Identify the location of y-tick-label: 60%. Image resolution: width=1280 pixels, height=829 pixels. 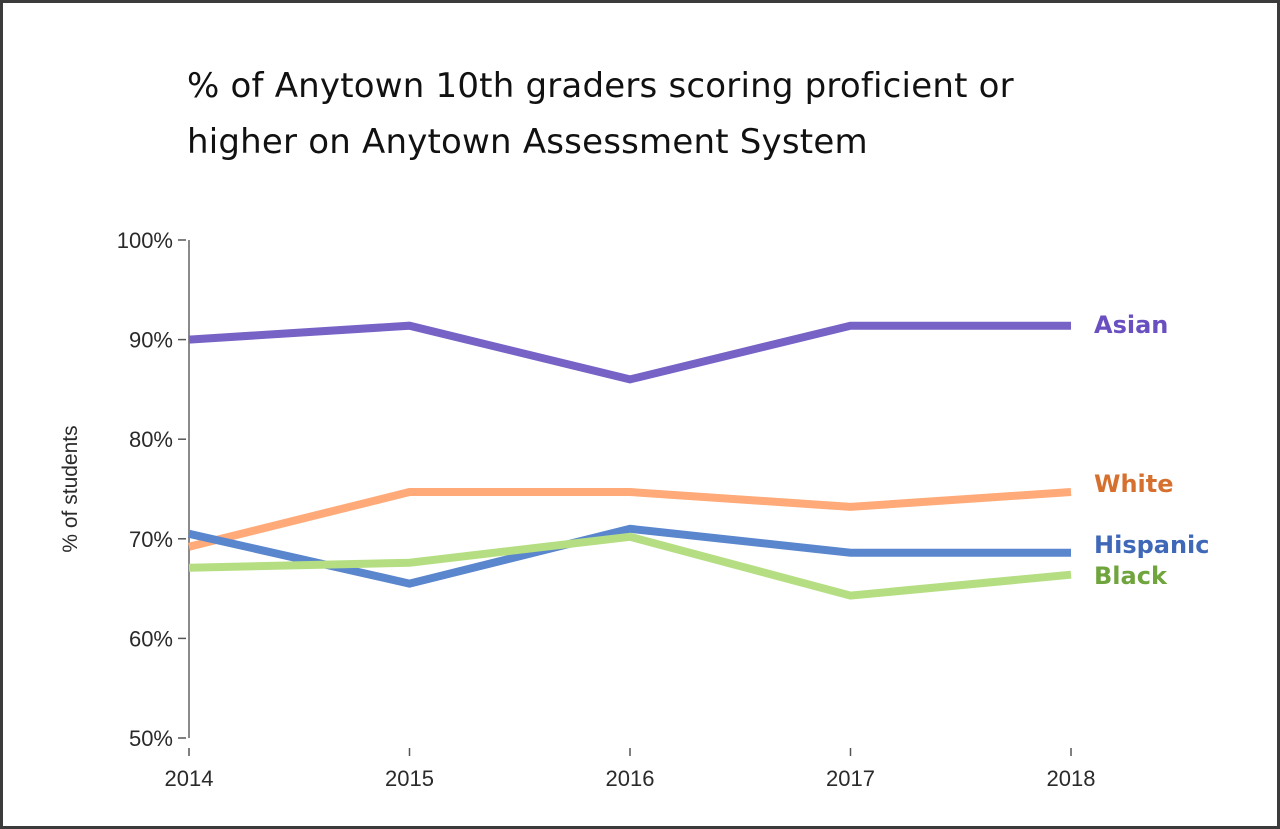
(151, 638).